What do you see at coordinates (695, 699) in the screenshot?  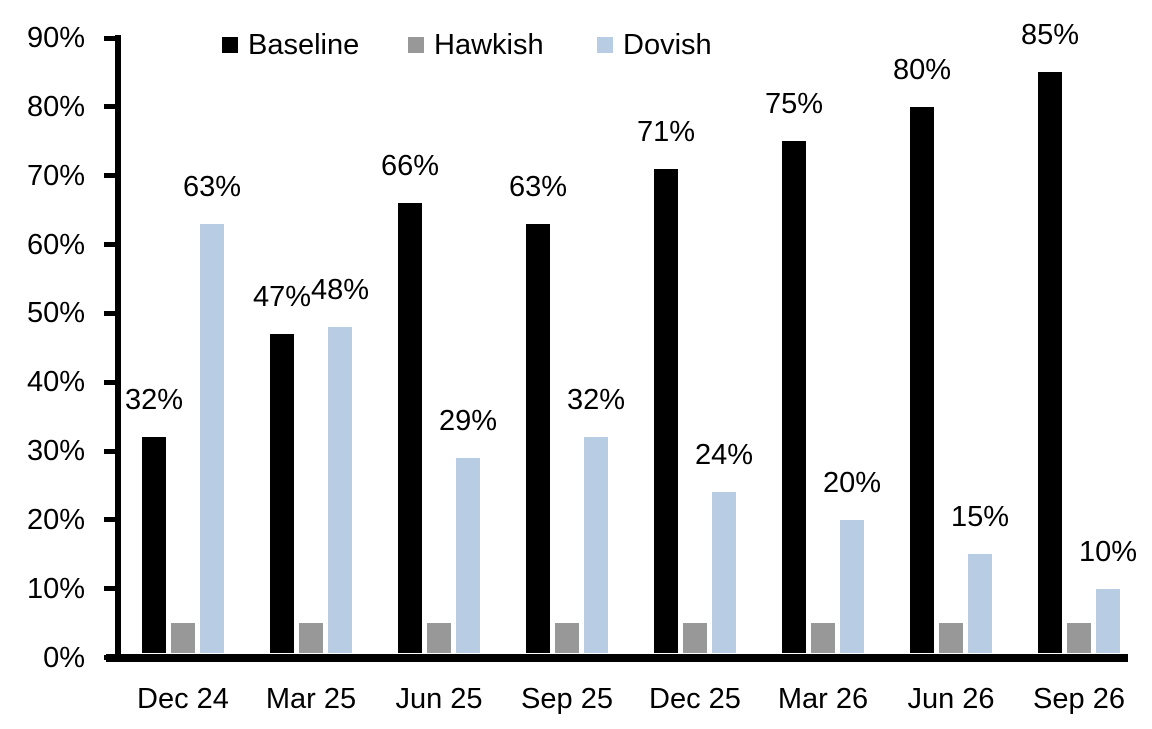 I see `x-axis-category-label: Dec 25` at bounding box center [695, 699].